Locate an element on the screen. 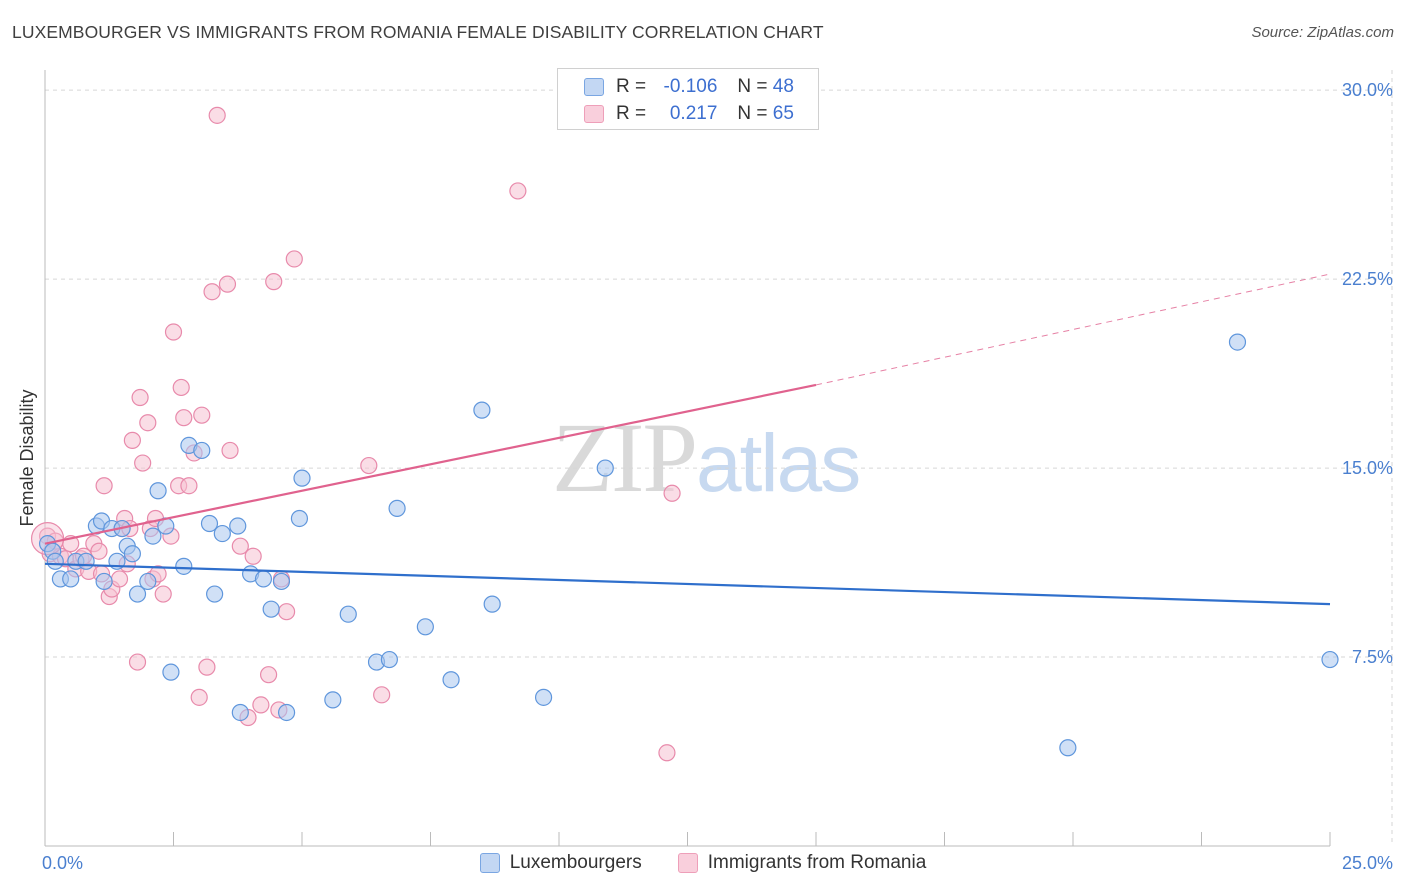 Image resolution: width=1406 pixels, height=892 pixels. legend-item-luxembourgers: Luxembourgers is located at coordinates (560, 863).